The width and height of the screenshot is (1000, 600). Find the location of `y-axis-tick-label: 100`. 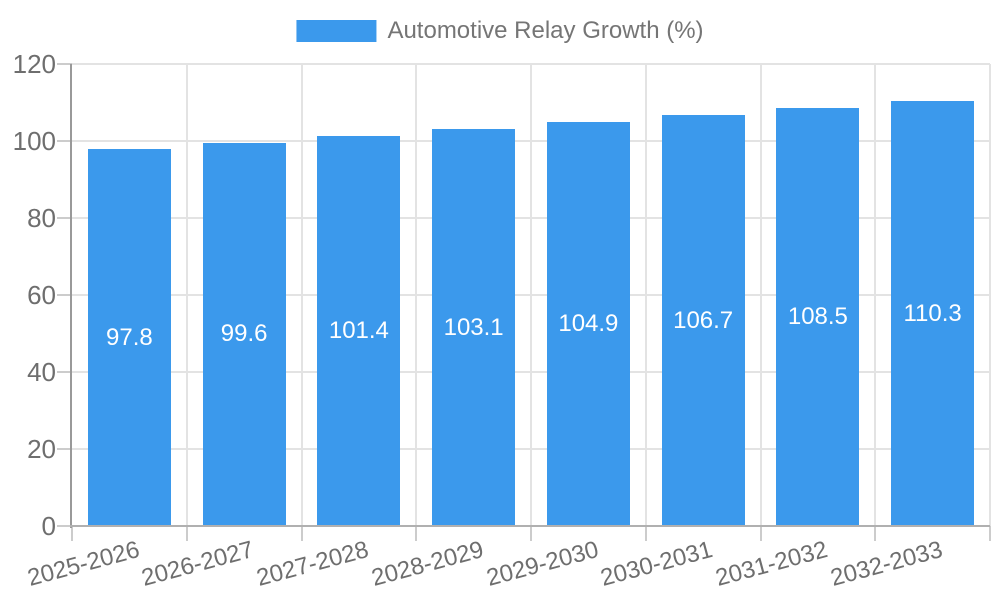

y-axis-tick-label: 100 is located at coordinates (34, 141).